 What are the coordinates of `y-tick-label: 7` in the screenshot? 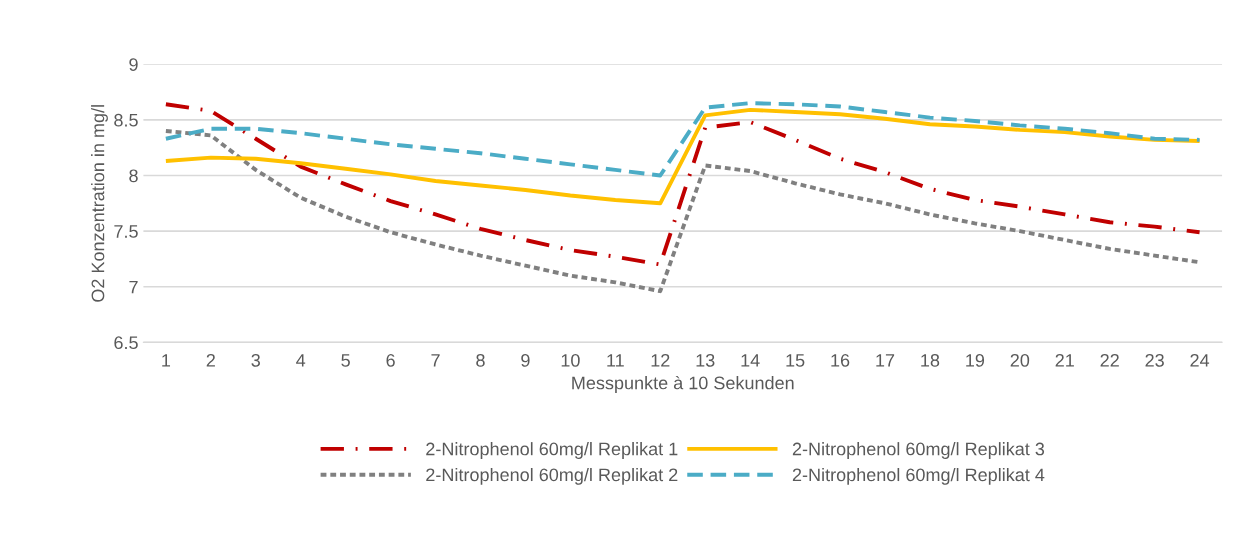 It's located at (133, 287).